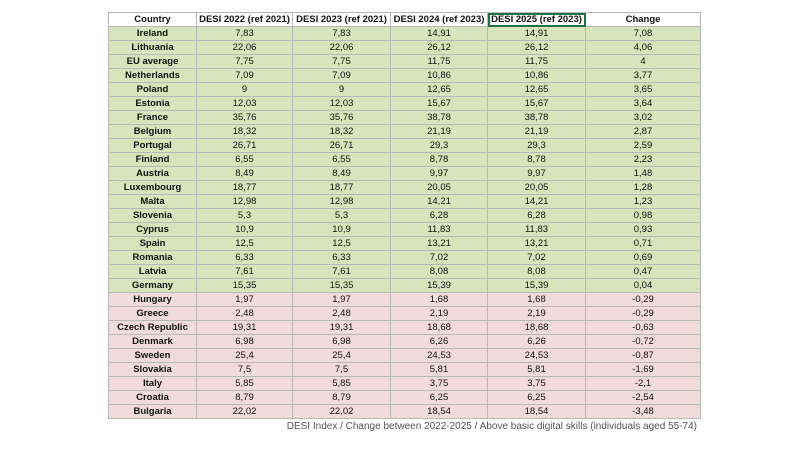  What do you see at coordinates (152, 131) in the screenshot?
I see `country-cell: Belgium` at bounding box center [152, 131].